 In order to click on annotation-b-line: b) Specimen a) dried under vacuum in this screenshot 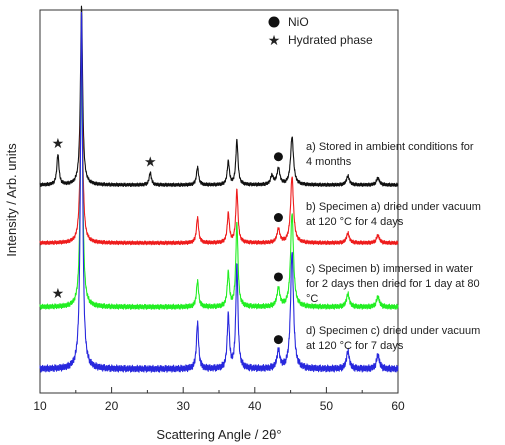, I will do `click(393, 207)`.